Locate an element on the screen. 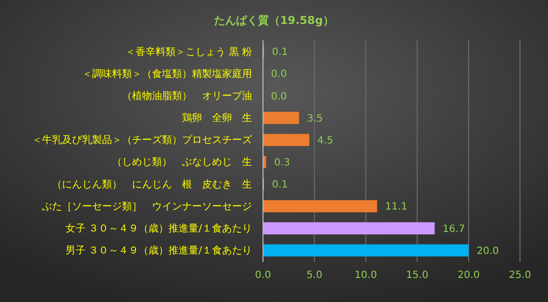 The width and height of the screenshot is (548, 302). x-tick-label: 20.0 is located at coordinates (468, 276).